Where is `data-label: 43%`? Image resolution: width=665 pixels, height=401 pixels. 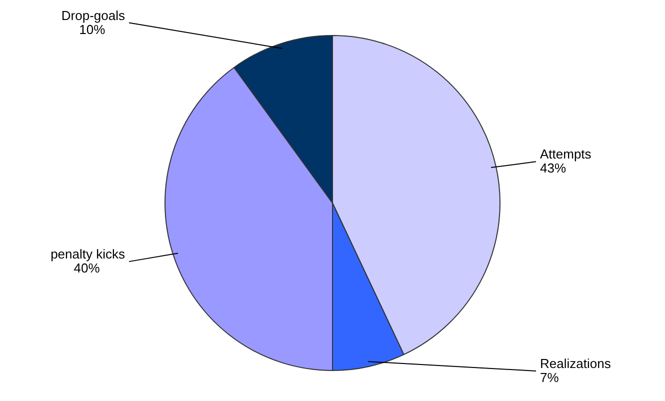 data-label: 43% is located at coordinates (553, 168).